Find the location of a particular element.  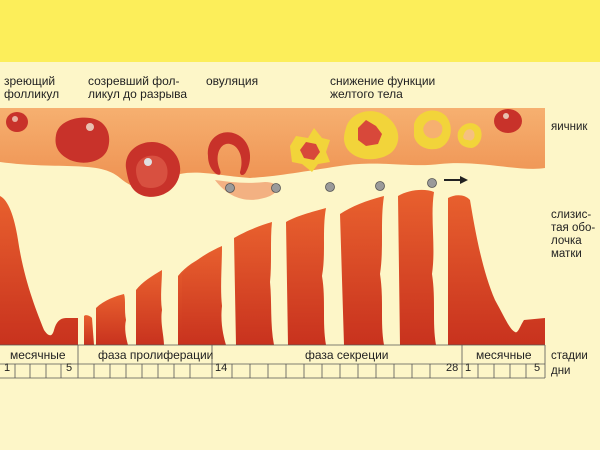

header-band is located at coordinates (300, 31).